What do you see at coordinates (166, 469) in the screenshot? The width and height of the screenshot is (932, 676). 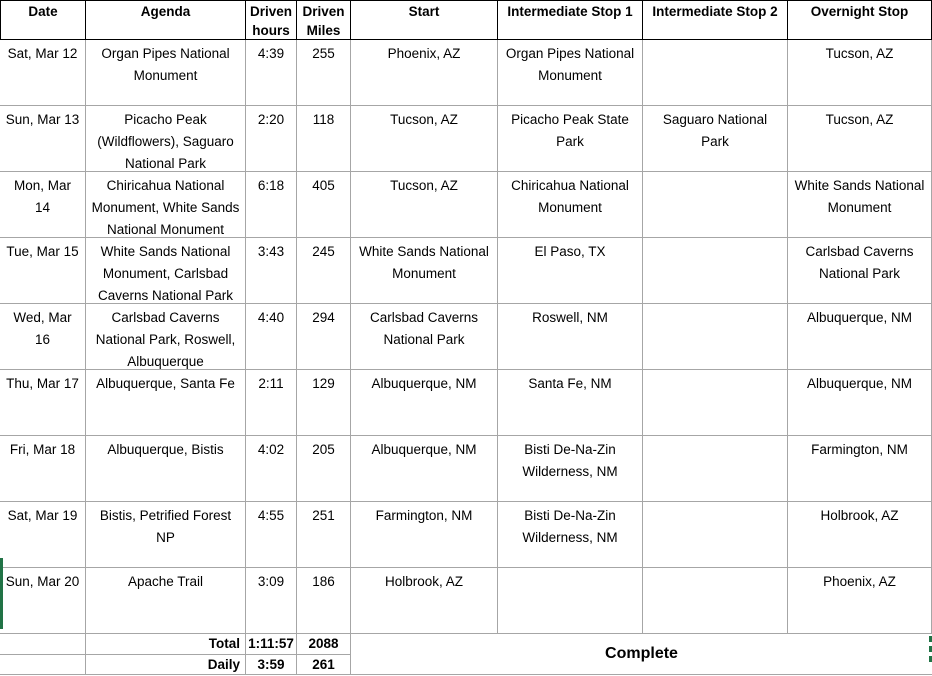 I see `cell-agenda: Albuquerque, Bistis` at bounding box center [166, 469].